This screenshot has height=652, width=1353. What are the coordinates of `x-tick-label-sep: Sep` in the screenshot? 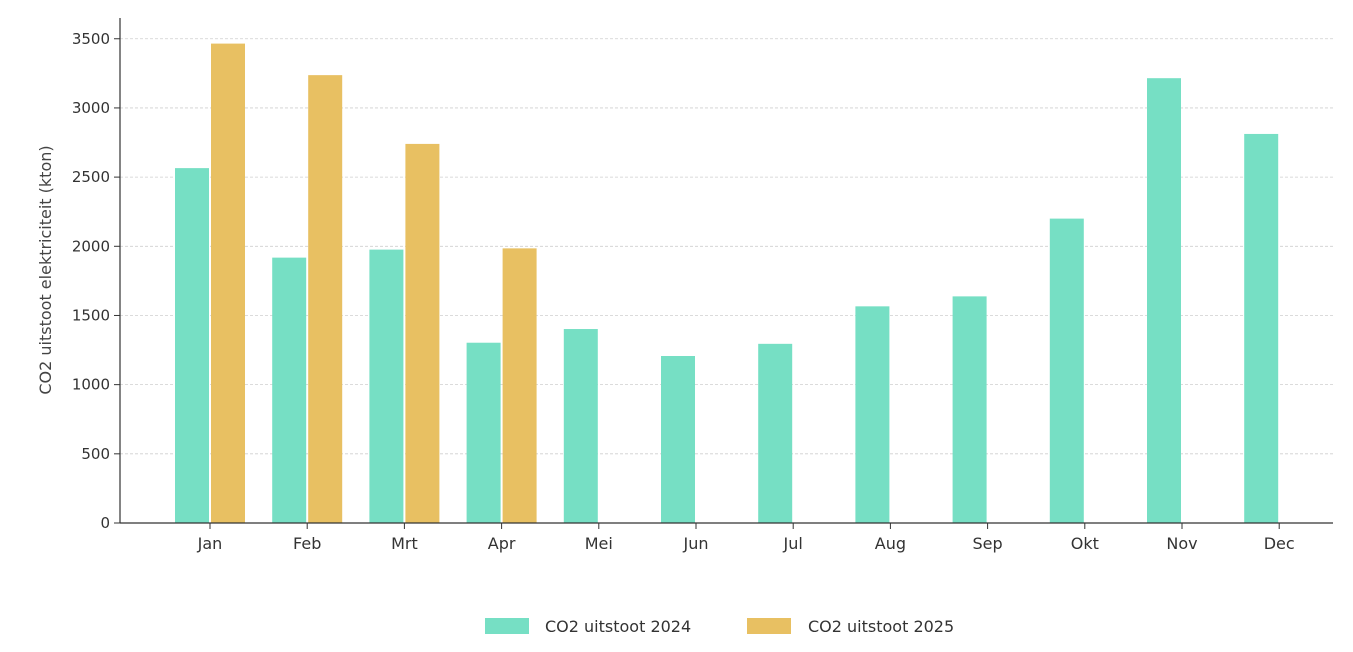 It's located at (988, 543).